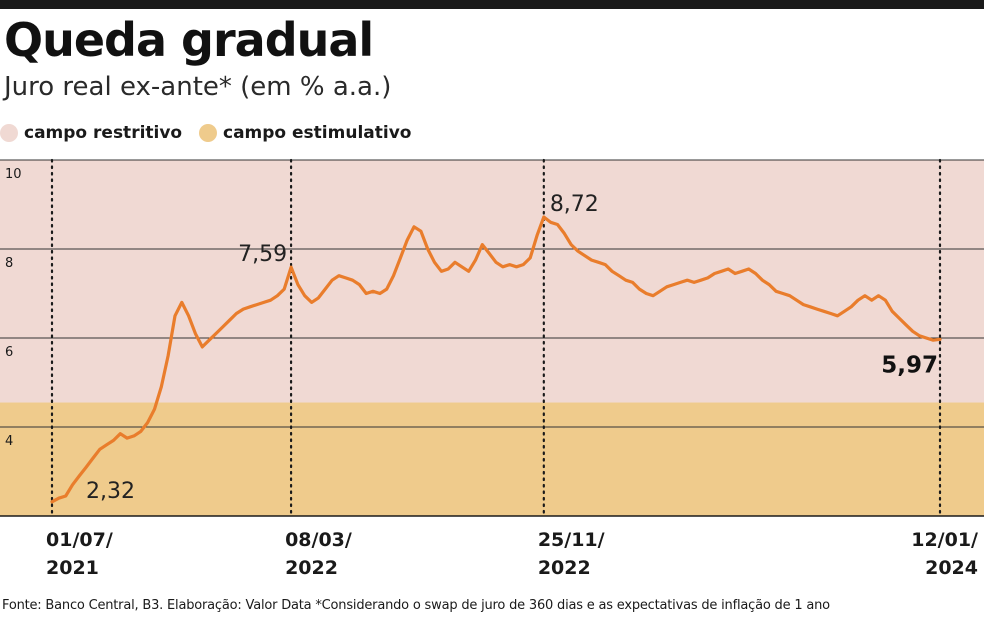  Describe the element at coordinates (571, 540) in the screenshot. I see `x-tick-label-date: 25/11/` at that location.